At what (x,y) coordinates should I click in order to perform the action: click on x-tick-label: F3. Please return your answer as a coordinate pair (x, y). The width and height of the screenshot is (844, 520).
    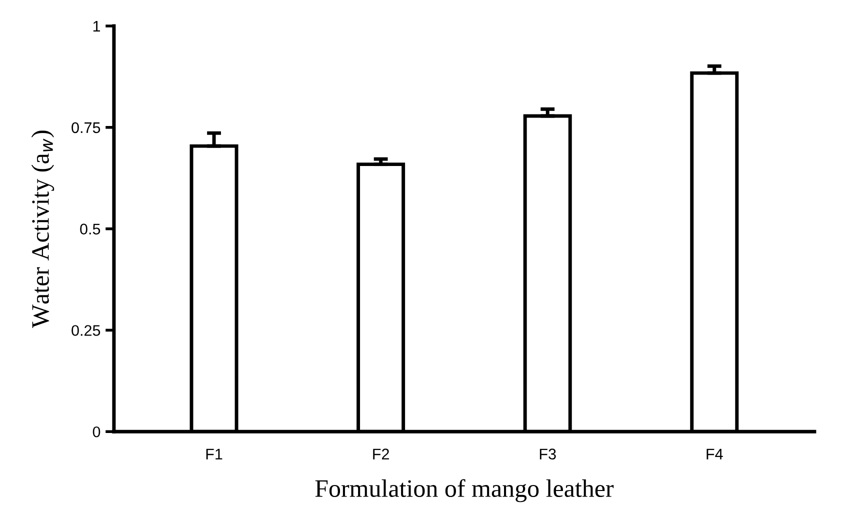
    Looking at the image, I should click on (548, 454).